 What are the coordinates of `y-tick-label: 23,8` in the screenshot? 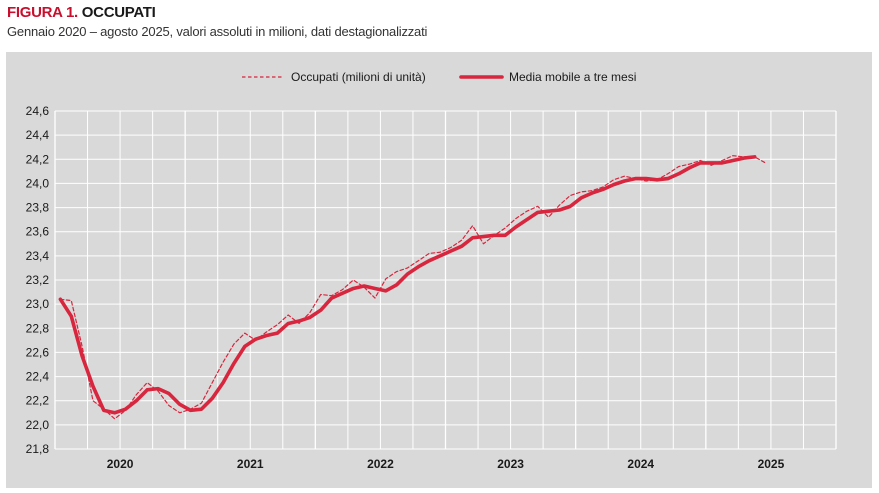 It's located at (38, 208).